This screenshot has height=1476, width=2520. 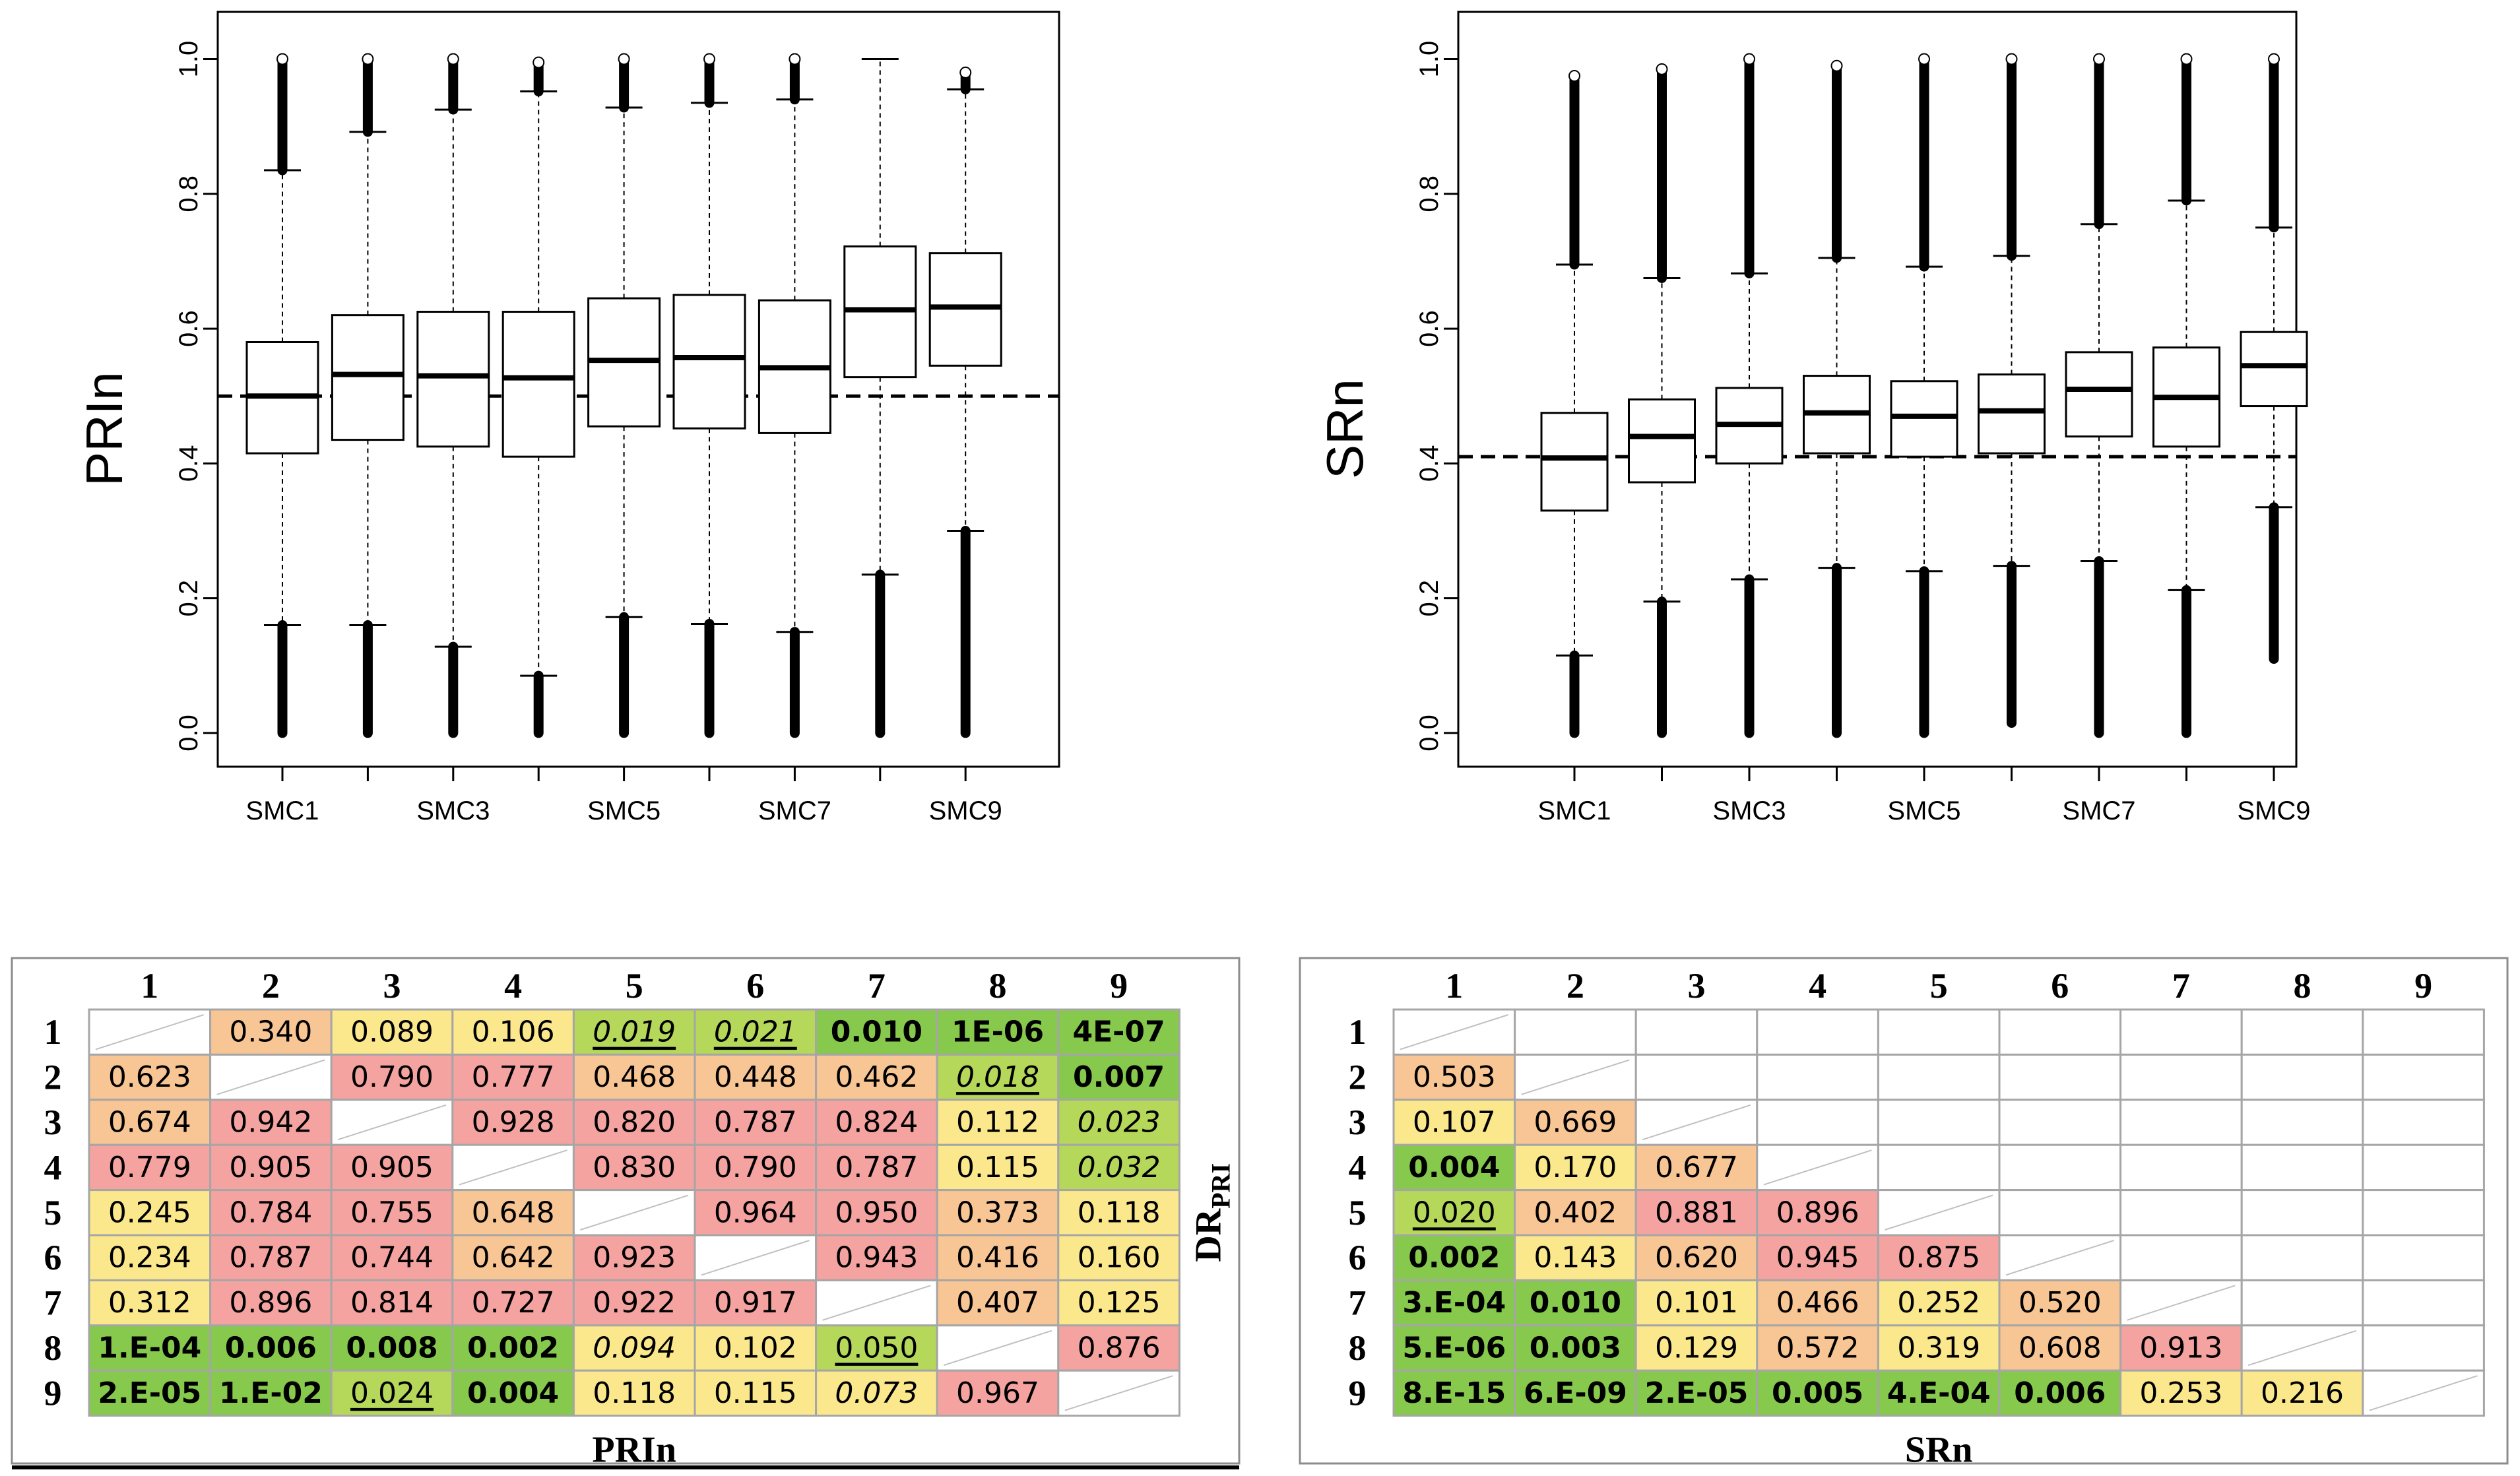 I want to click on cell-value: 0.373, so click(x=997, y=1212).